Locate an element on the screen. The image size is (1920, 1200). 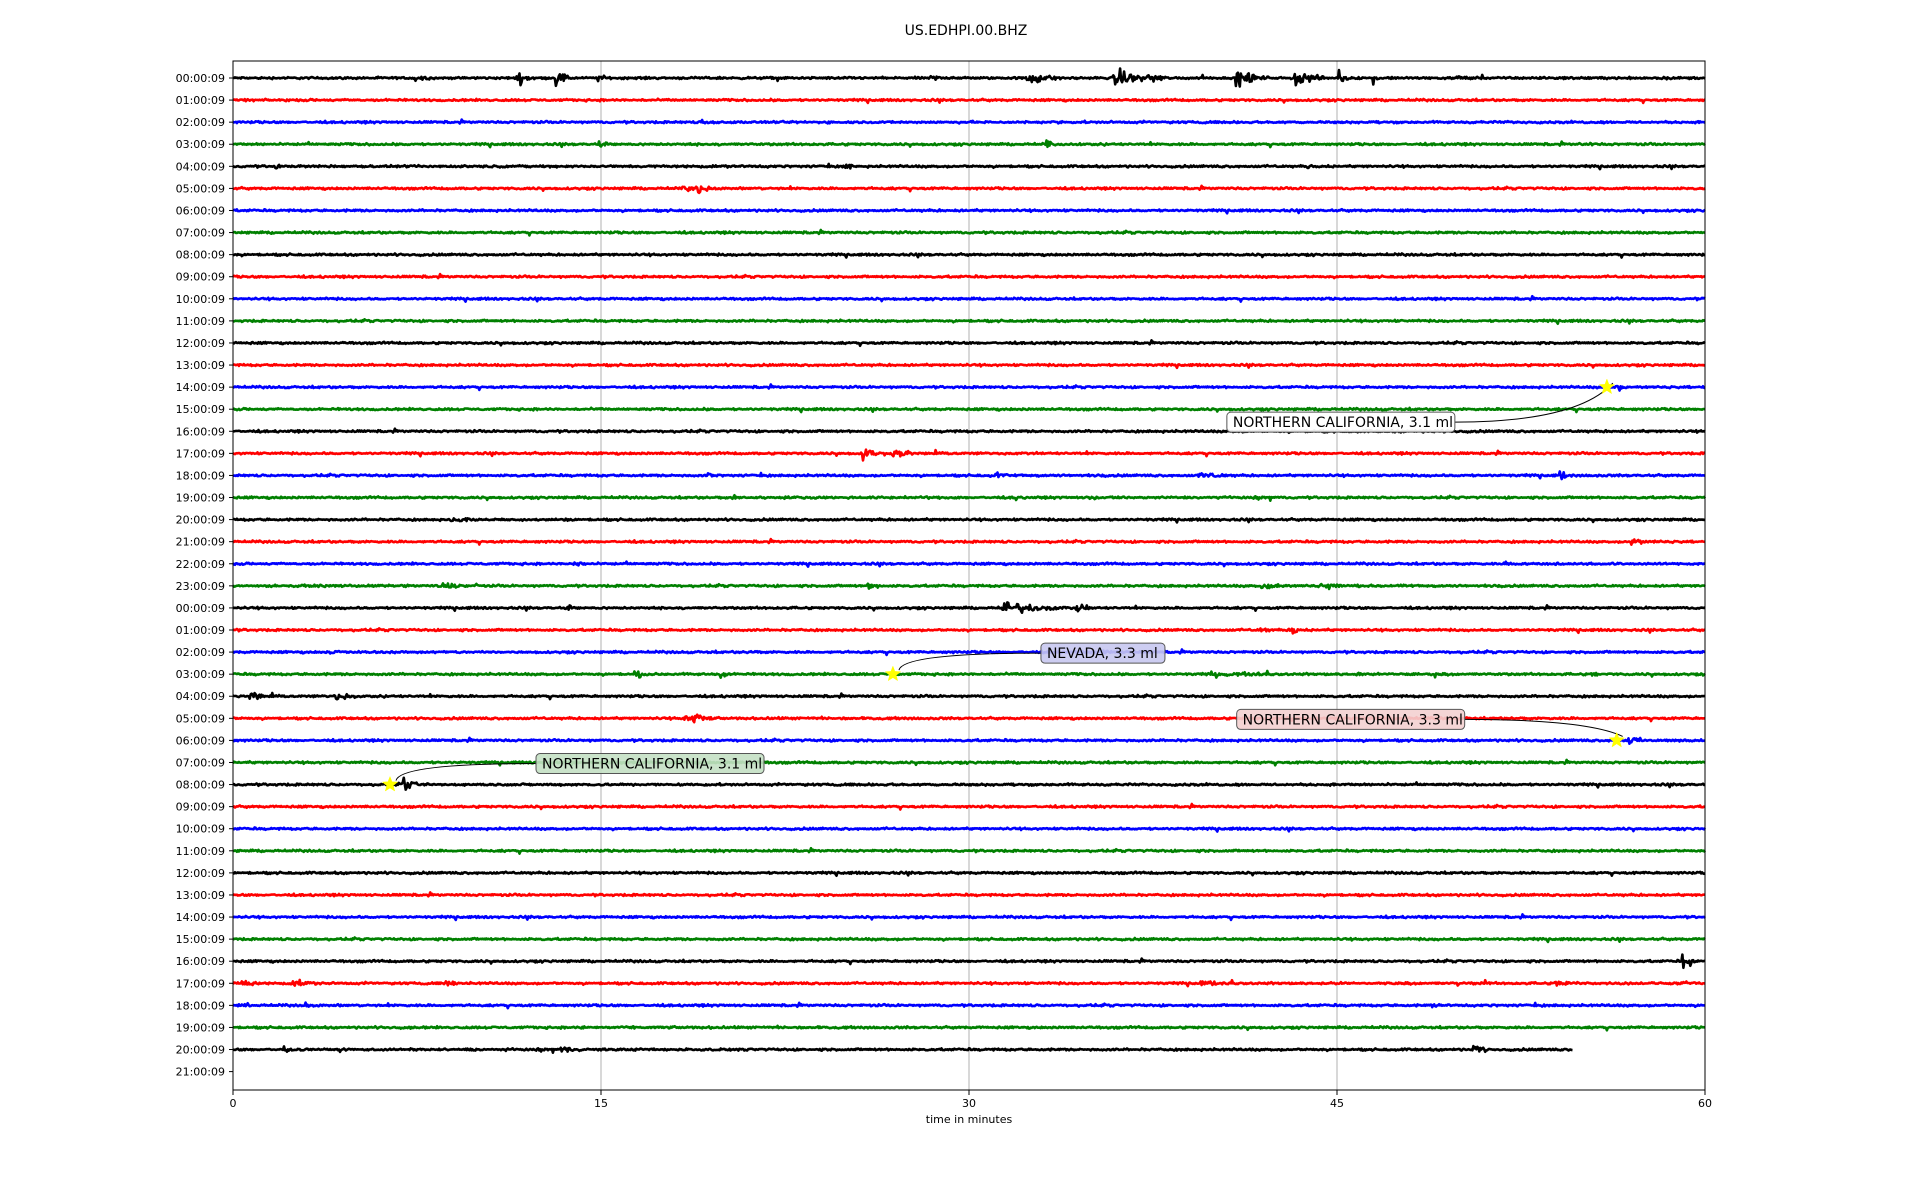
x-tick-label: 0 is located at coordinates (233, 1103).